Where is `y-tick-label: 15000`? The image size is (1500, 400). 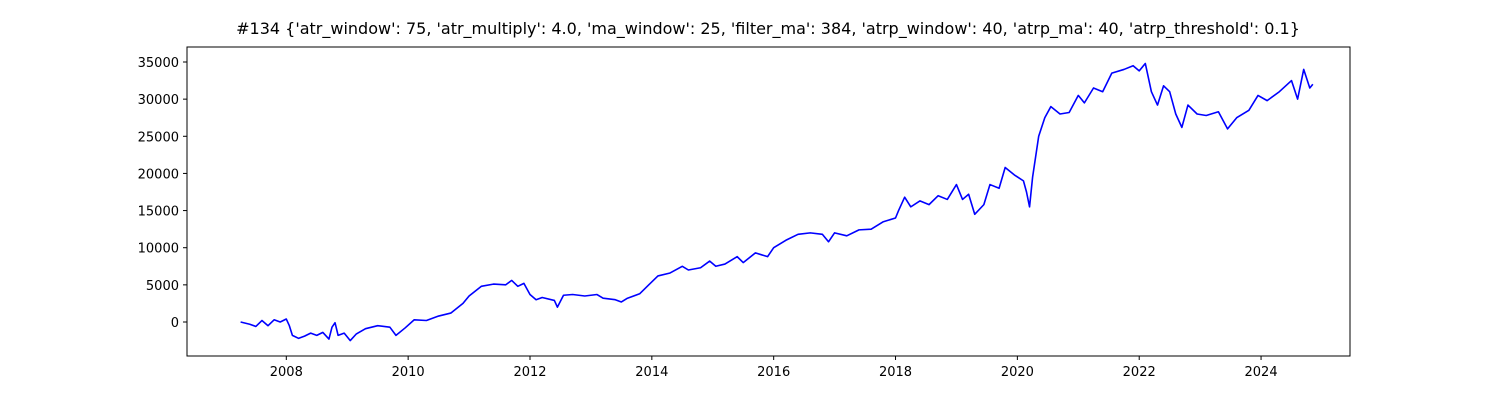
y-tick-label: 15000 is located at coordinates (158, 212).